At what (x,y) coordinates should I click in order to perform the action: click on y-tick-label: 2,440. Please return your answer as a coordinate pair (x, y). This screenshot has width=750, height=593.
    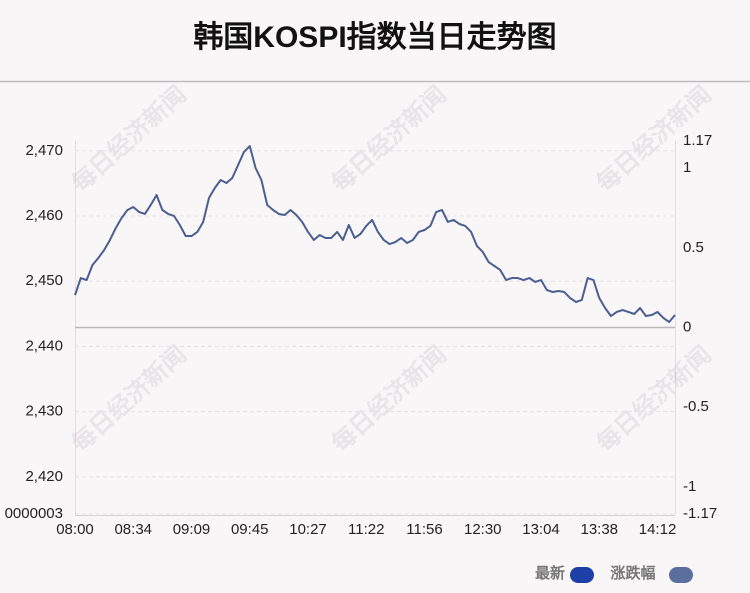
    Looking at the image, I should click on (44, 345).